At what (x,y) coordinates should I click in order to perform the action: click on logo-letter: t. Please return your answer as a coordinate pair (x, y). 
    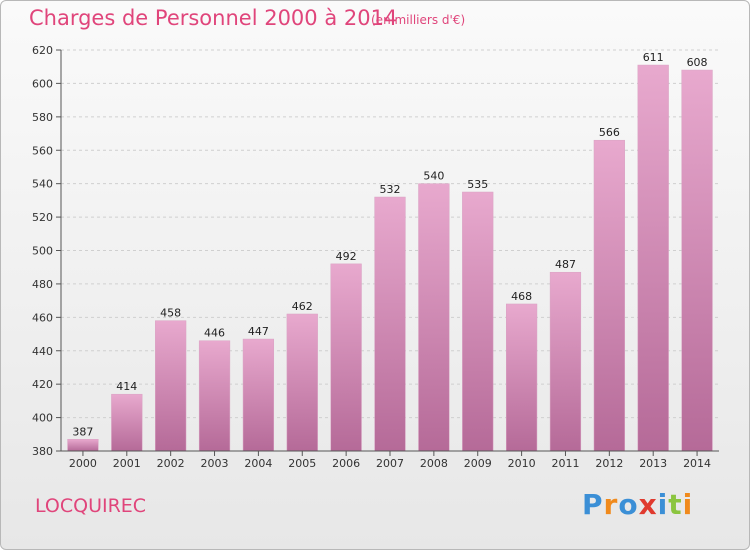
    Looking at the image, I should click on (675, 504).